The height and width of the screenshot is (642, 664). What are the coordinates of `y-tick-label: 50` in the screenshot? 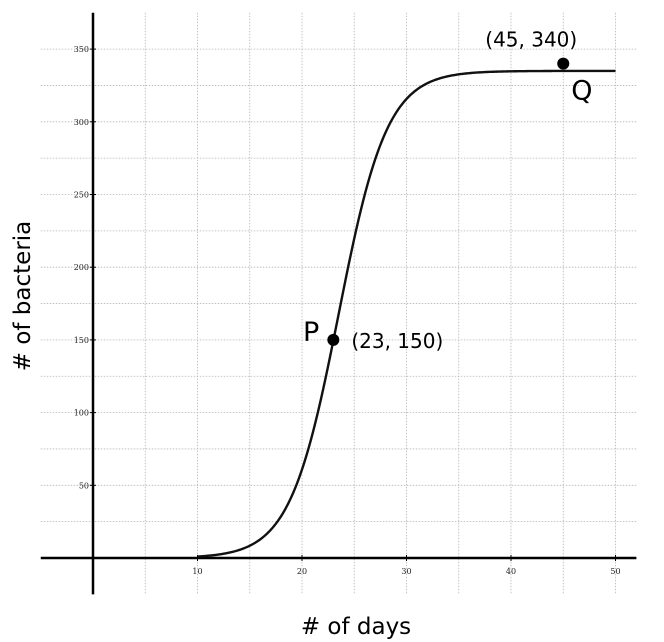 It's located at (84, 485).